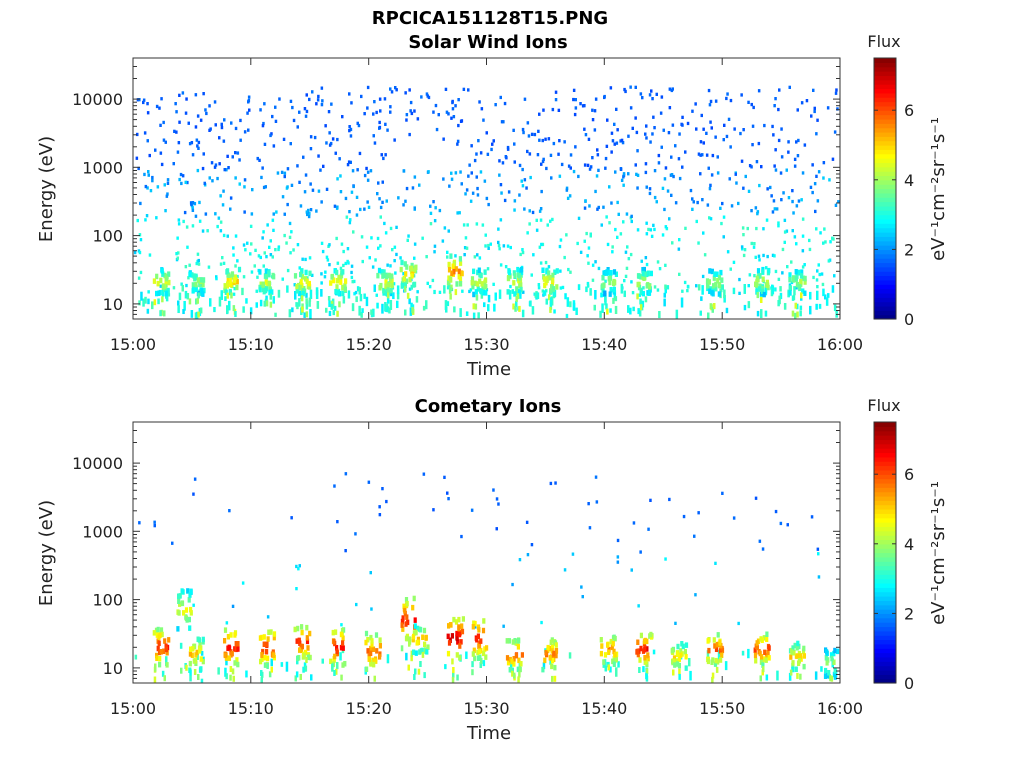  Describe the element at coordinates (486, 344) in the screenshot. I see `x-tick-label: 15:30` at that location.